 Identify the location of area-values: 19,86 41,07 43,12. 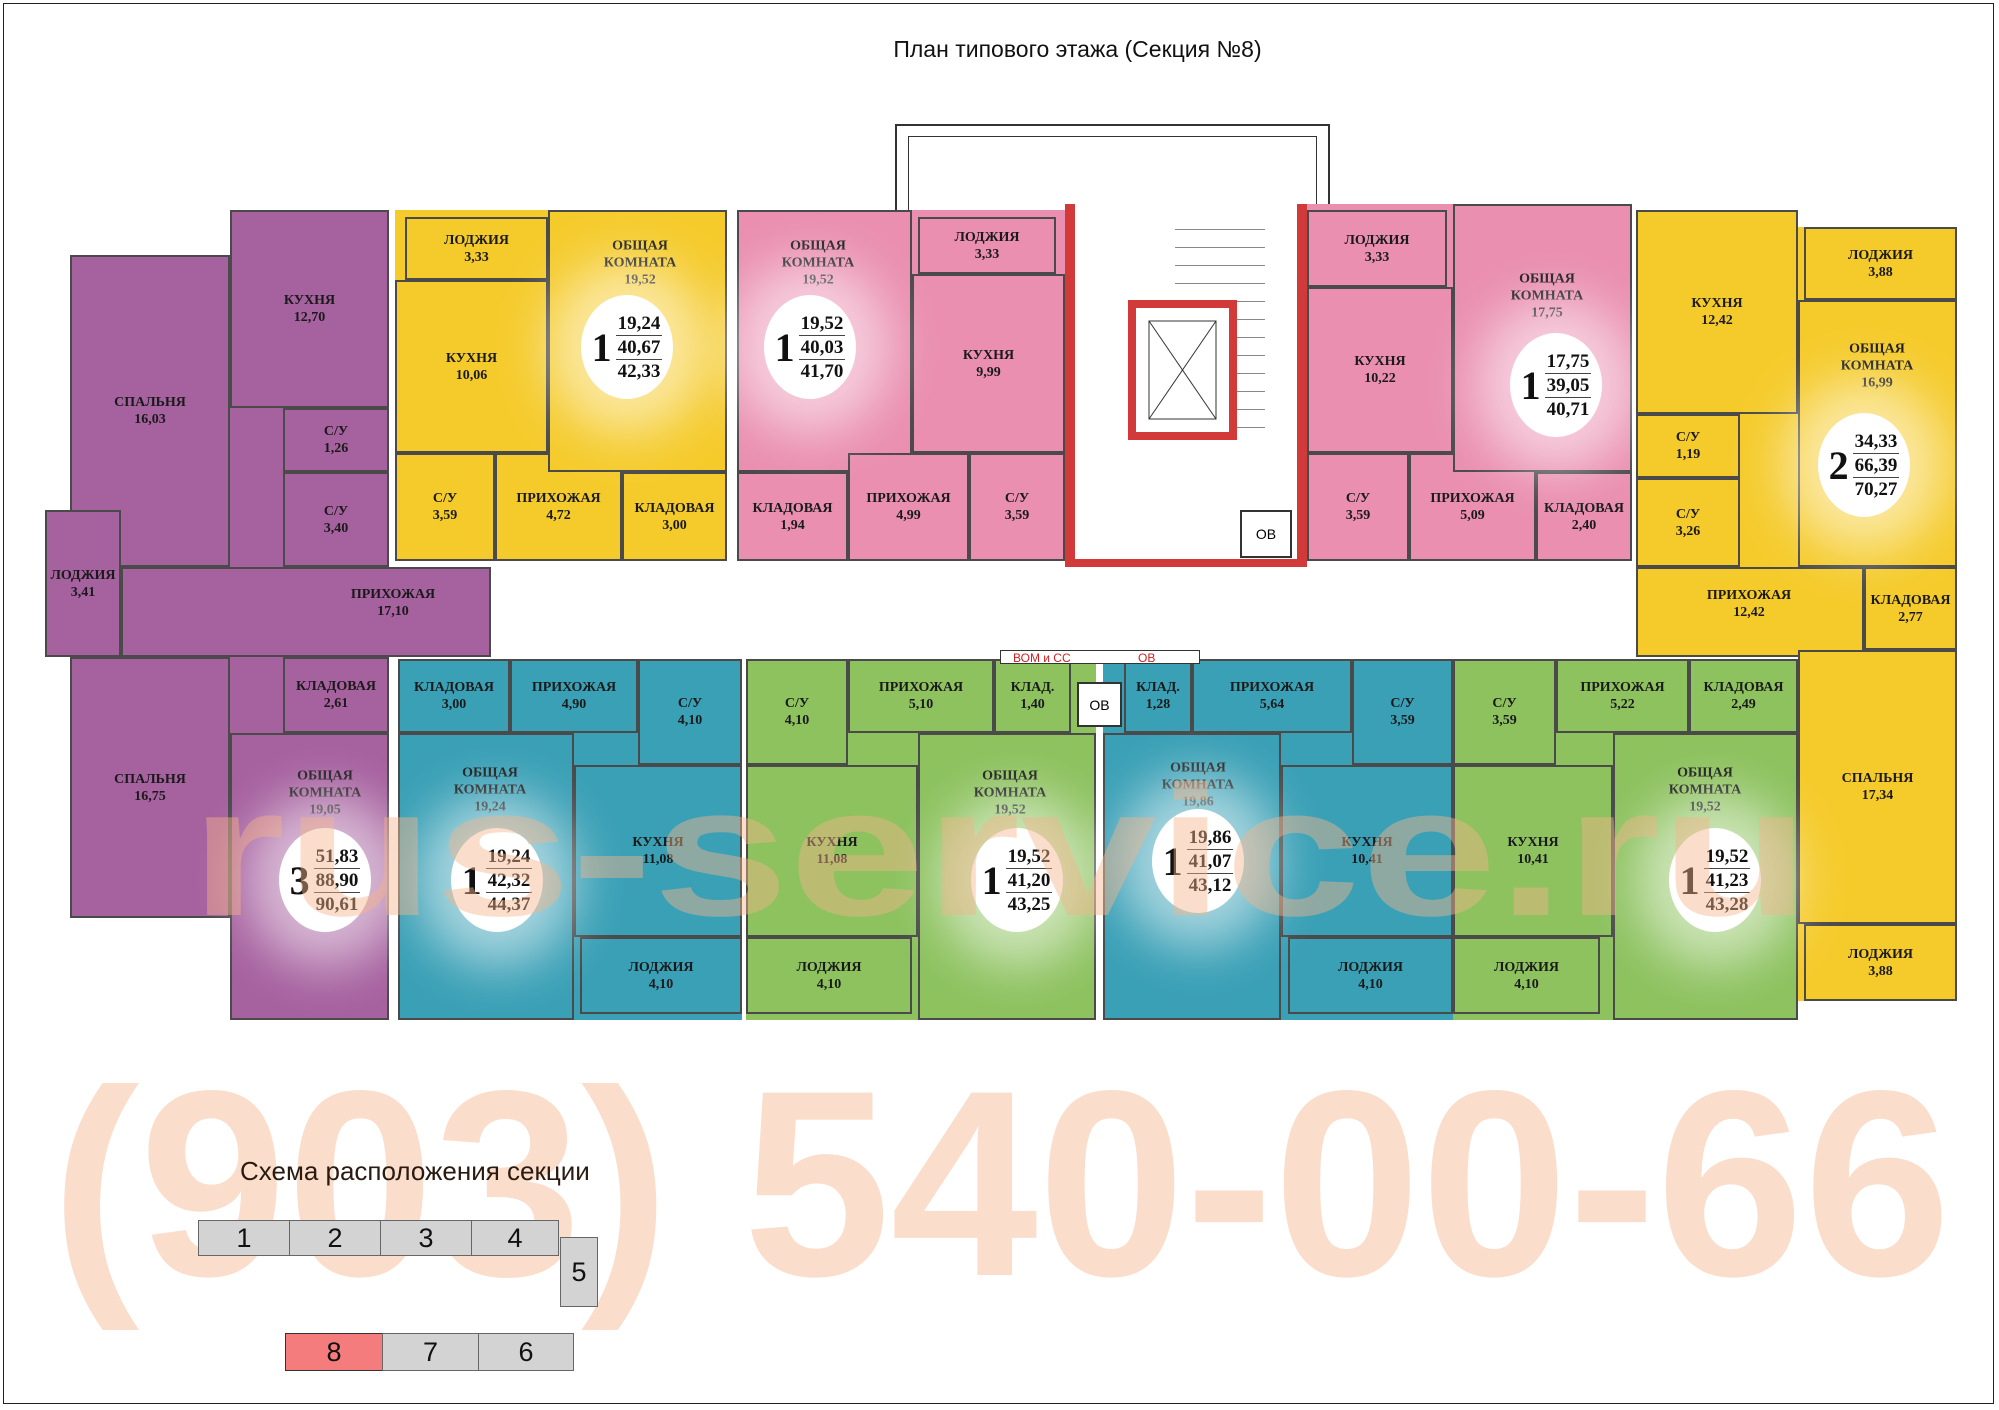
(1210, 861).